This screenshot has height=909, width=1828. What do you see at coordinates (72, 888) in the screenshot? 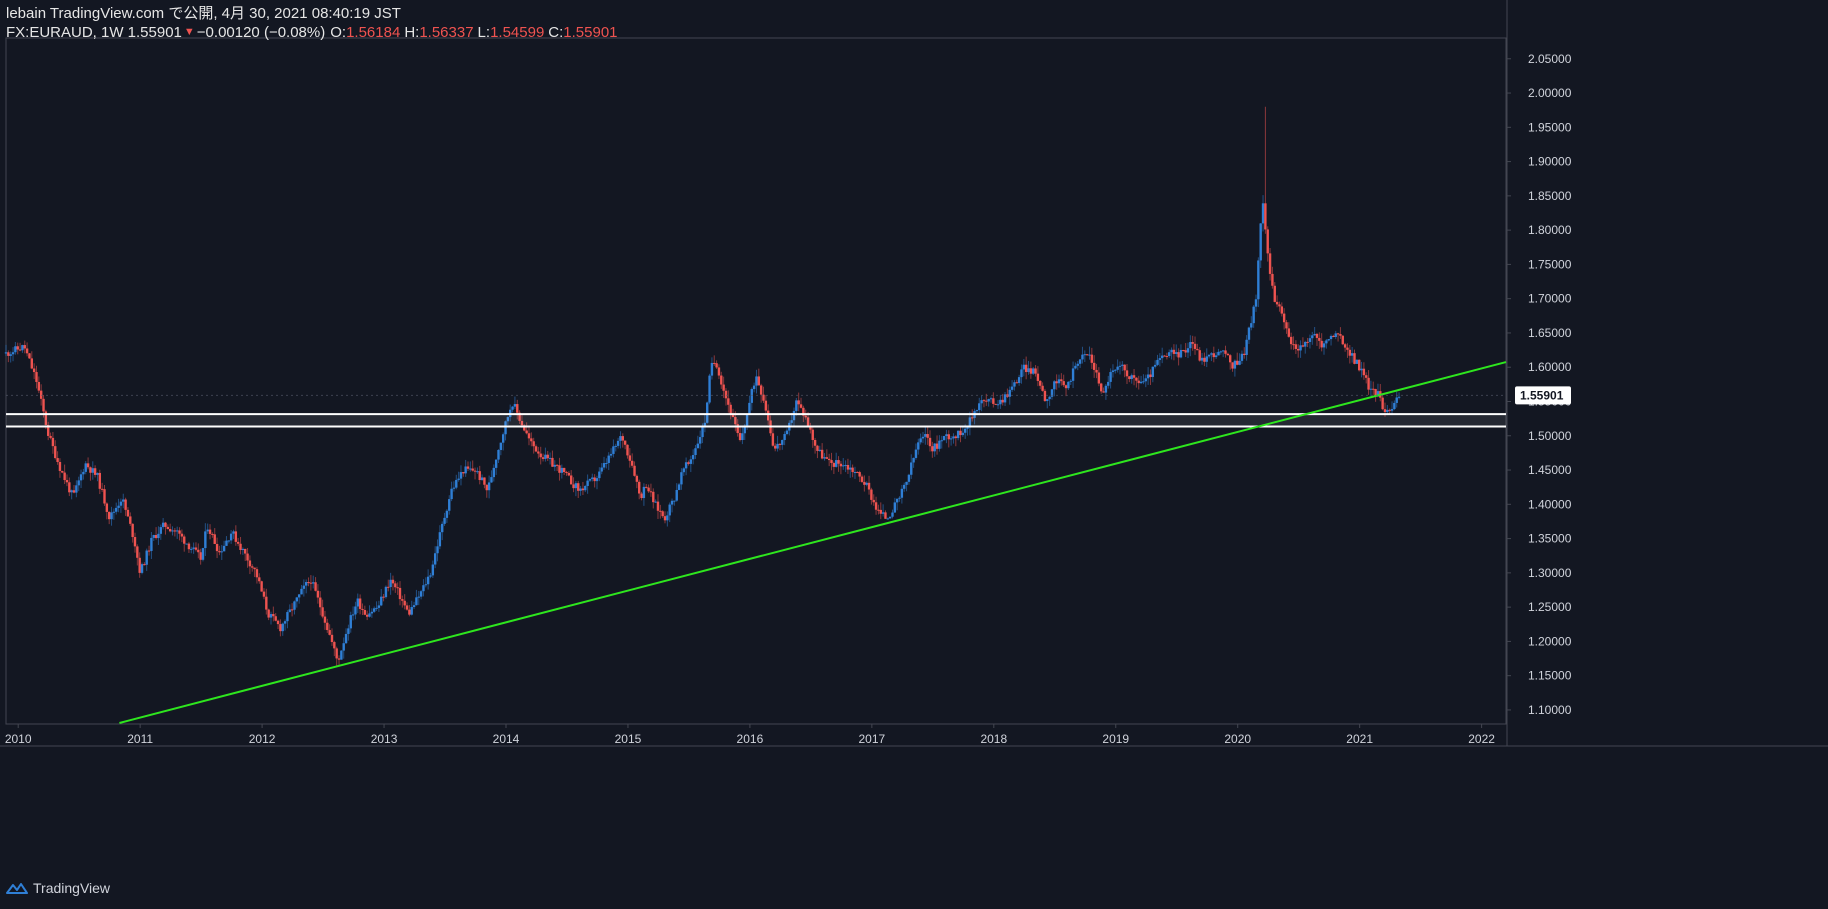
I see `tradingview-brand: TradingView` at bounding box center [72, 888].